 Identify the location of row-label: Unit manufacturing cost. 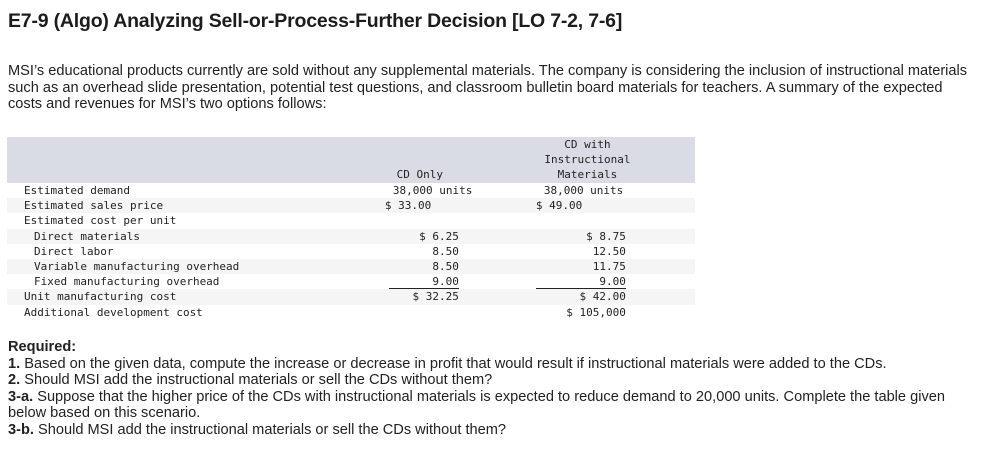
(184, 297).